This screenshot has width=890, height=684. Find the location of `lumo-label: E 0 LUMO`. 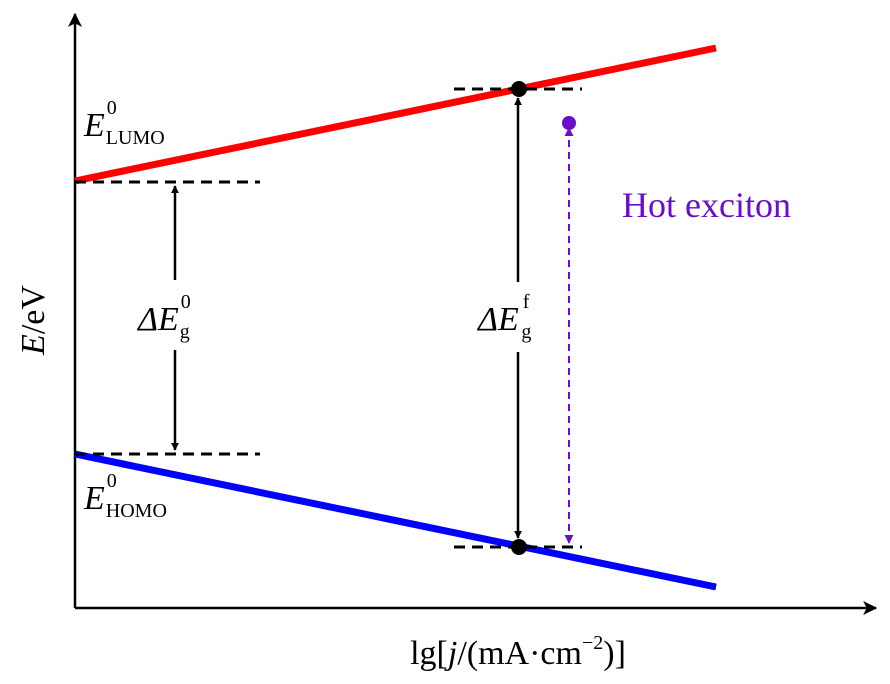

lumo-label: E 0 LUMO is located at coordinates (124, 123).